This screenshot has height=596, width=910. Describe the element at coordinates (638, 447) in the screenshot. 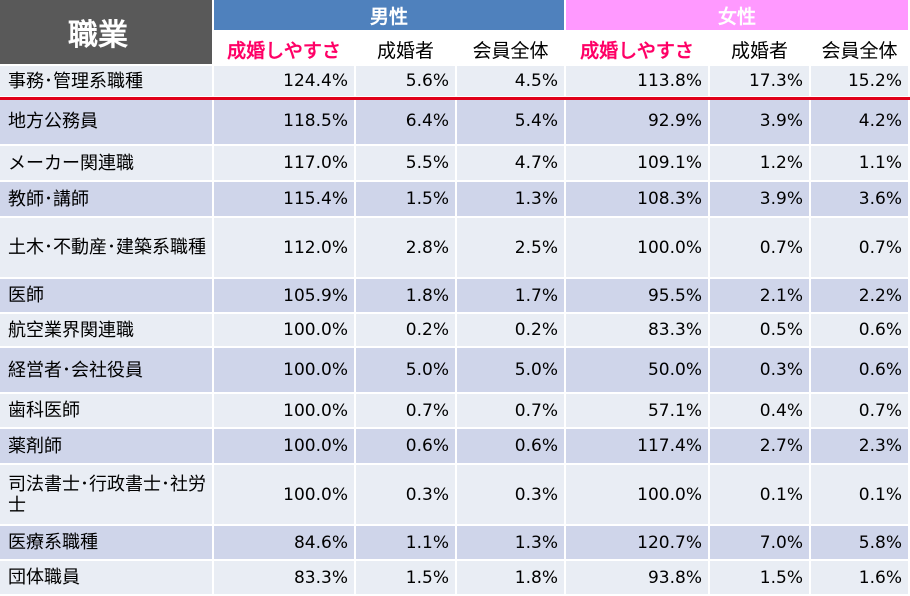

I see `value-cell: 117.4%` at that location.